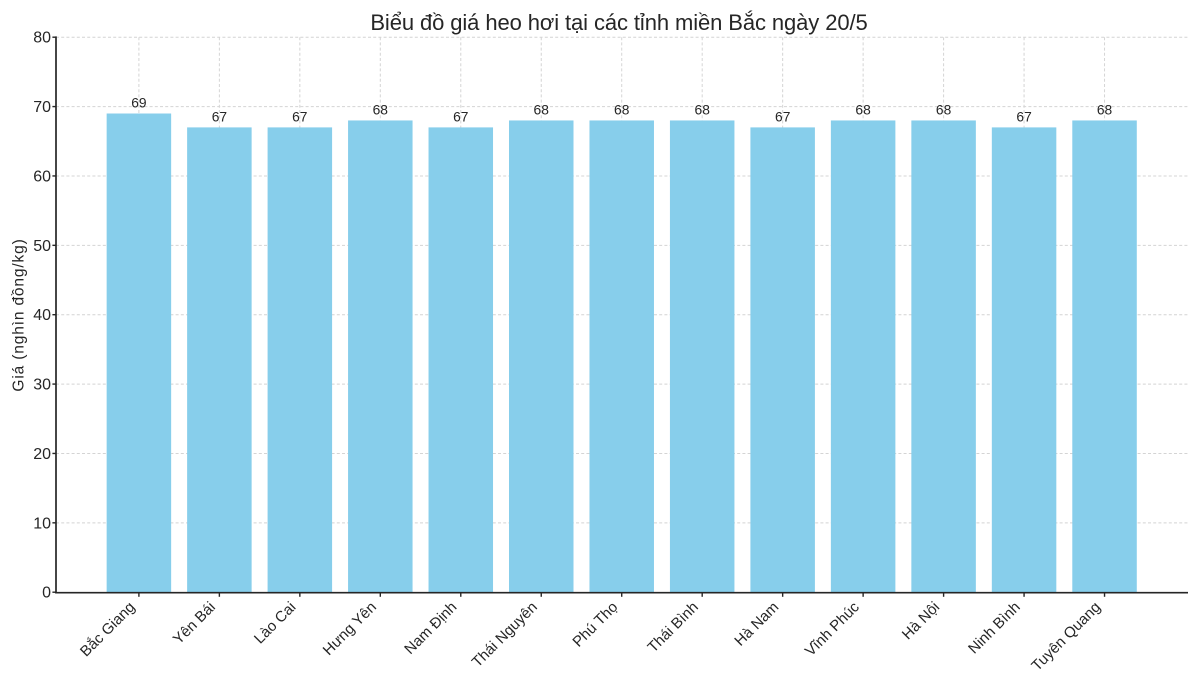 The height and width of the screenshot is (686, 1200). I want to click on svg-text: 70, so click(42, 107).